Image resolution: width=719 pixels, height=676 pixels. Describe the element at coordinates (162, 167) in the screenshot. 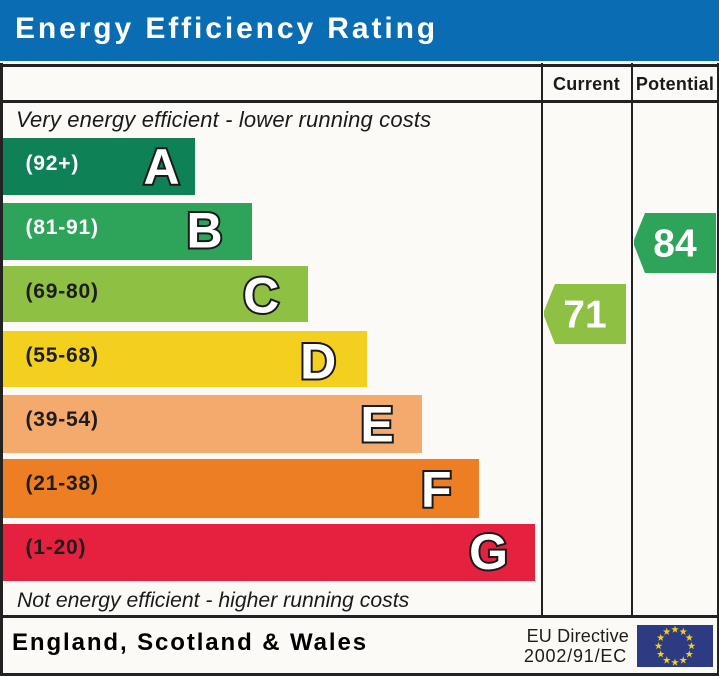

I see `svg-text: A` at that location.